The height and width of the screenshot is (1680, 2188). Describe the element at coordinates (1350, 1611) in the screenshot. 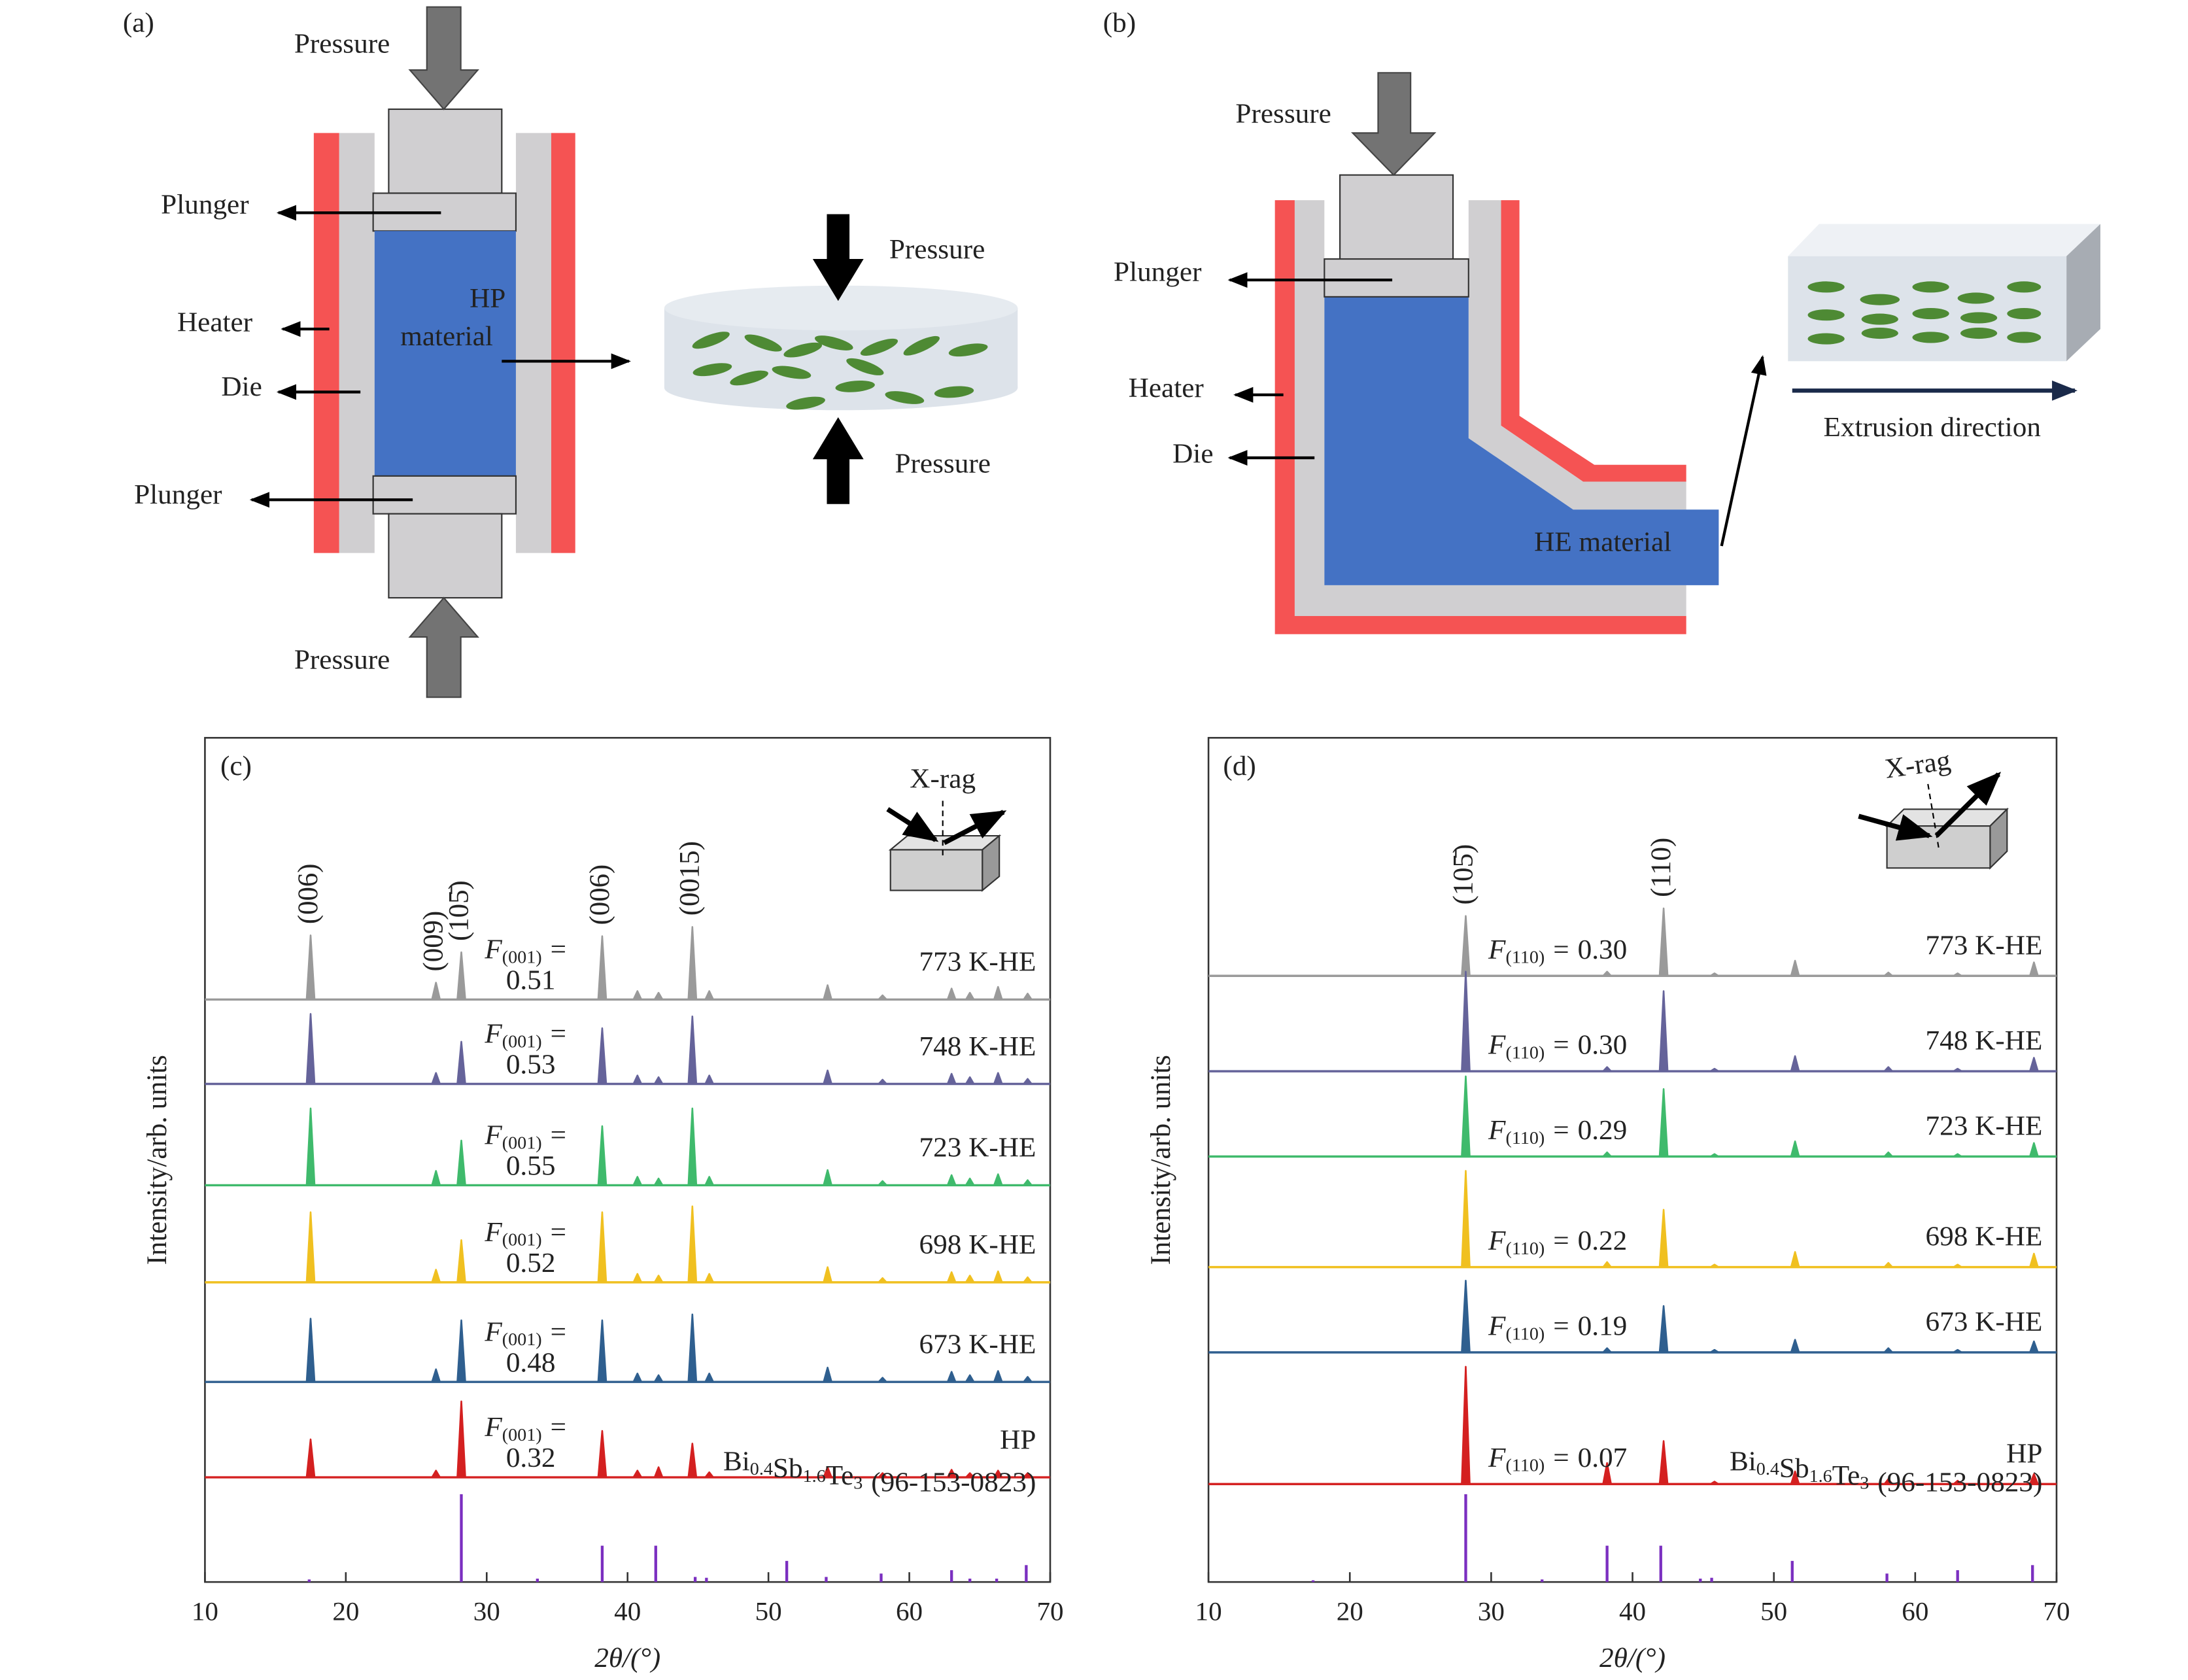

I see `x-tick-label: 20` at that location.